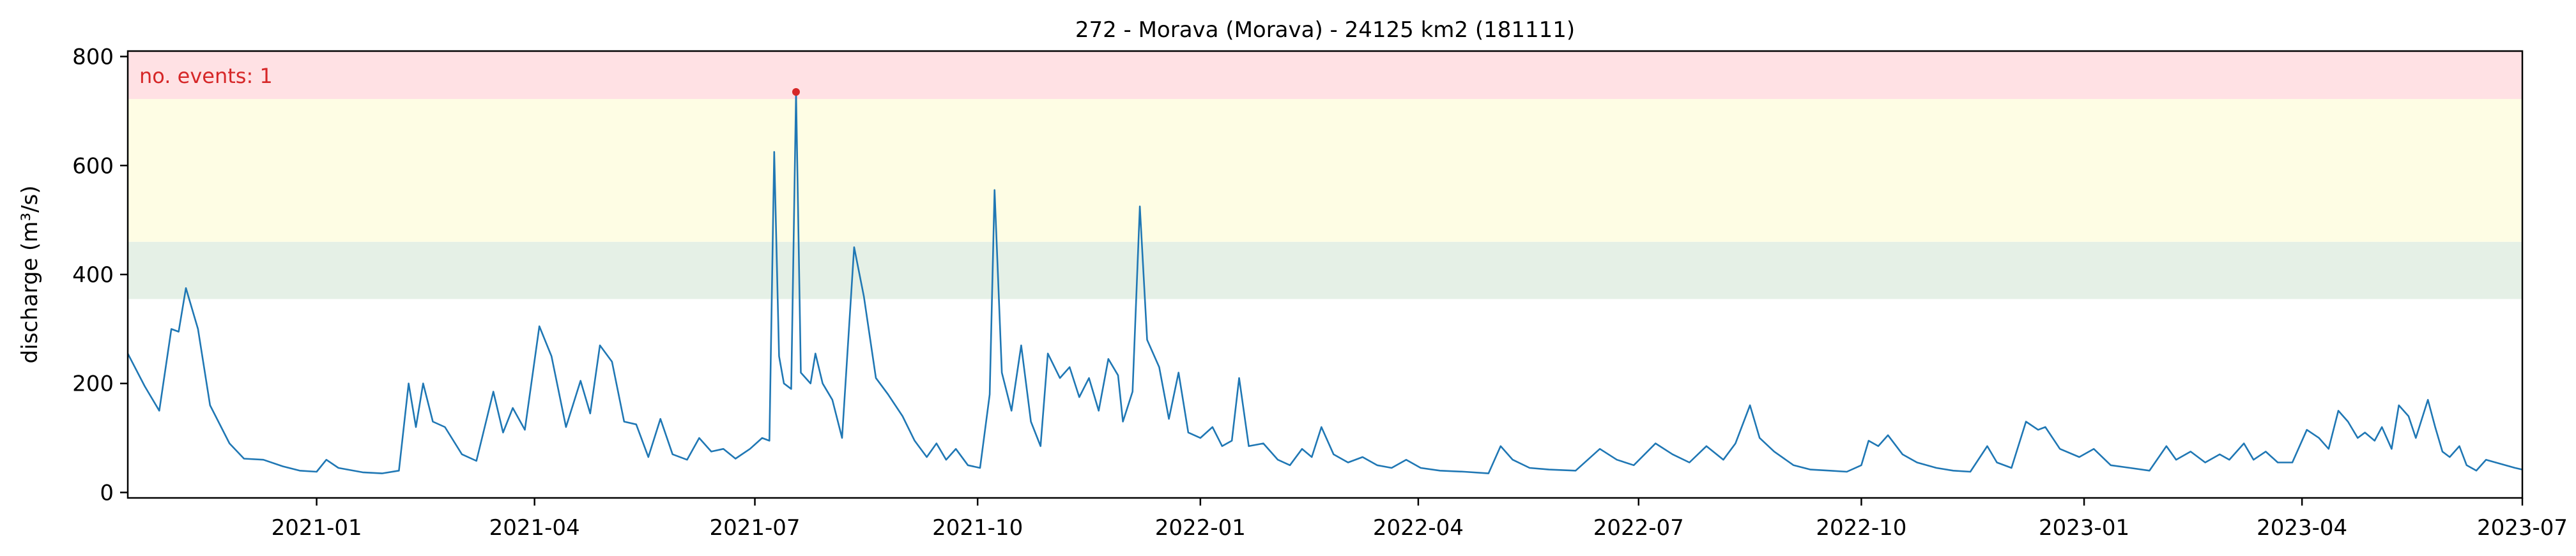  What do you see at coordinates (1418, 528) in the screenshot?
I see `x-tick-label: 2022-04` at bounding box center [1418, 528].